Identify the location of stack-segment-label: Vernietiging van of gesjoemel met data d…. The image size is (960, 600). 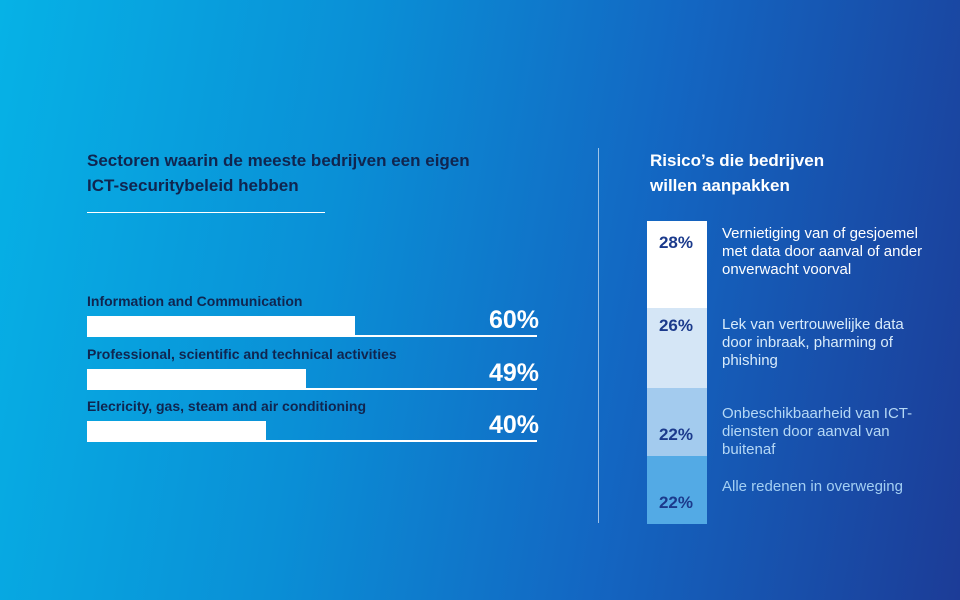
(822, 251).